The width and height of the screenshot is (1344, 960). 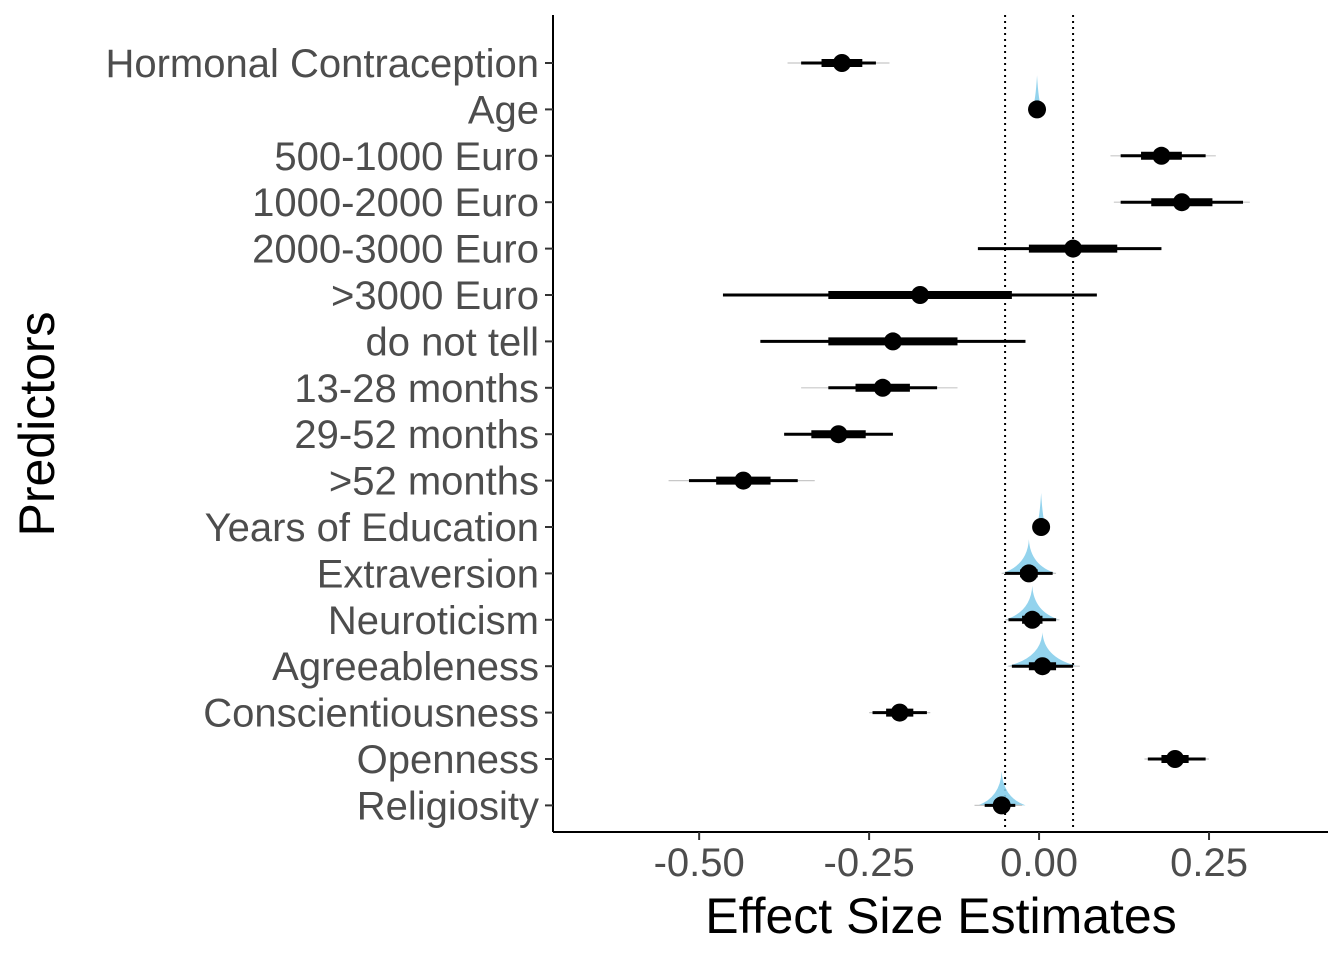 I want to click on x-axis: -0.50 -0.25 0.00 0.25, so click(x=940, y=858).